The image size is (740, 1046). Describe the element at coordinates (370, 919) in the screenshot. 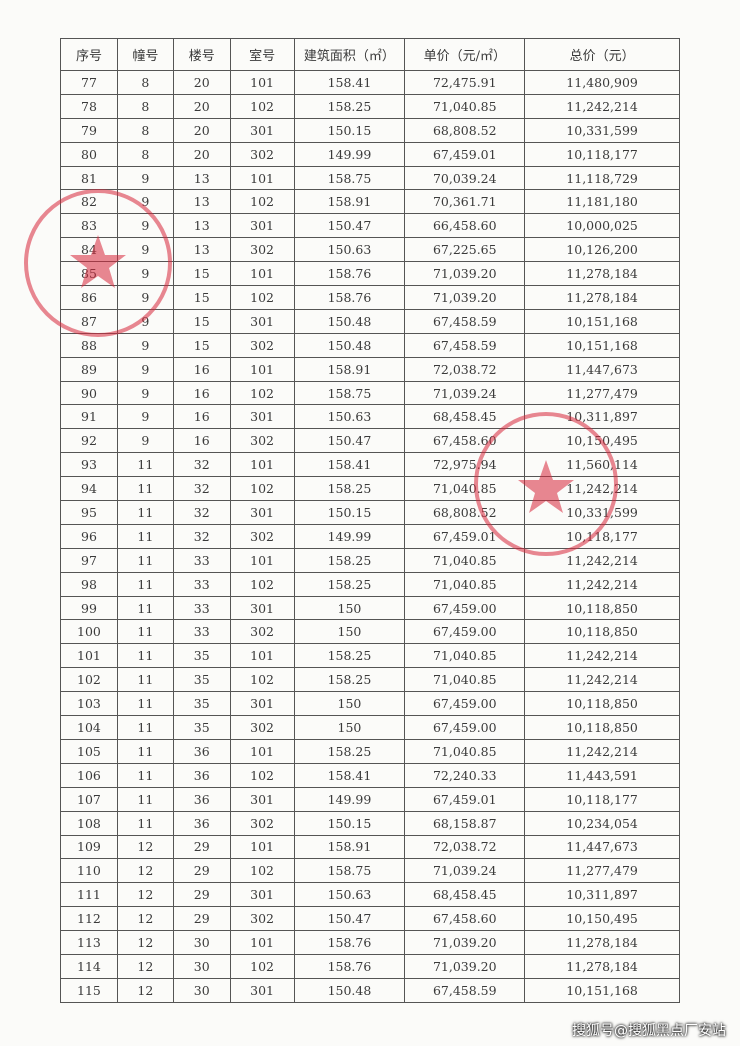

I see `table-row: 112 12 29 302 150.47 67,458.60 10,150,495` at that location.